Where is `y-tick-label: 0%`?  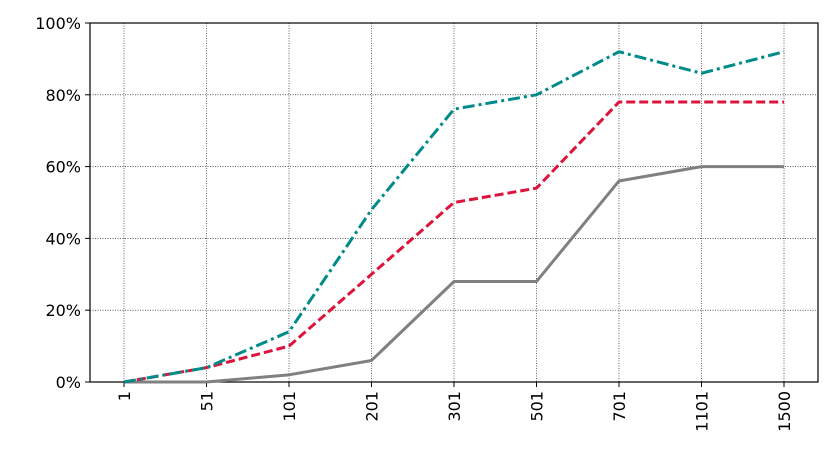 y-tick-label: 0% is located at coordinates (68, 382).